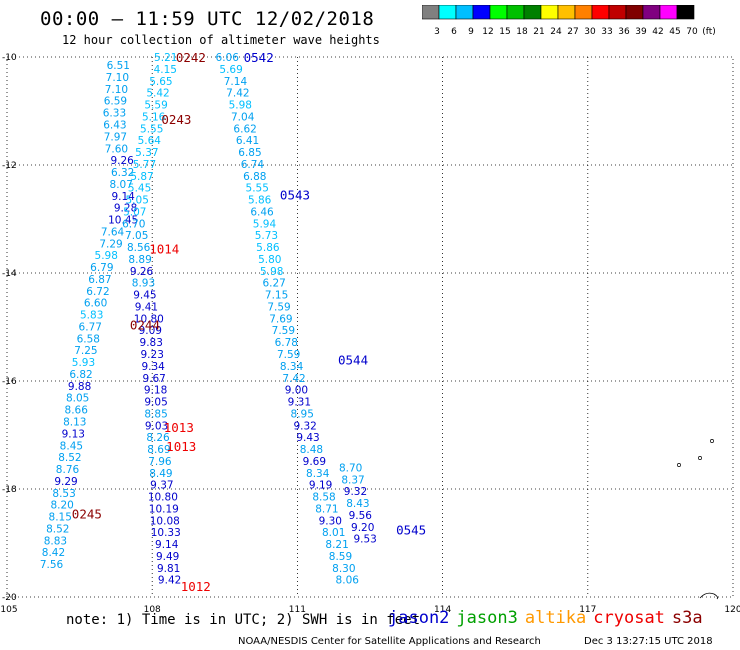 The height and width of the screenshot is (650, 740). What do you see at coordinates (166, 533) in the screenshot?
I see `wave-height-label: 10.33` at bounding box center [166, 533].